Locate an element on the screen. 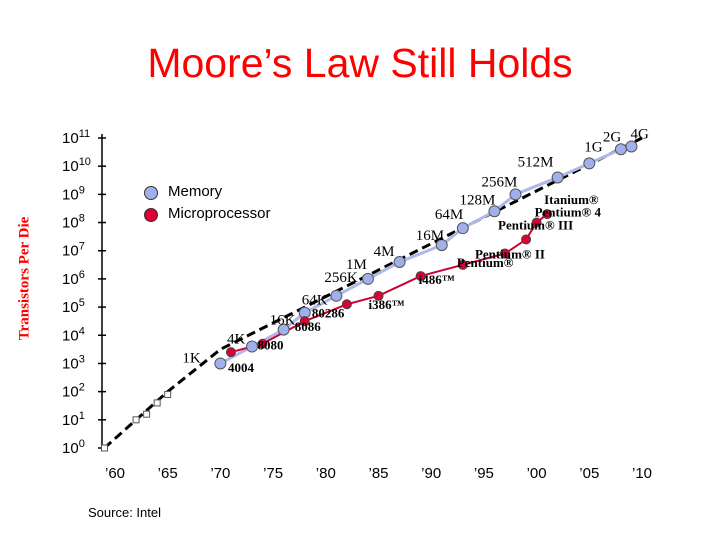  memory-point-label: 16K is located at coordinates (283, 321).